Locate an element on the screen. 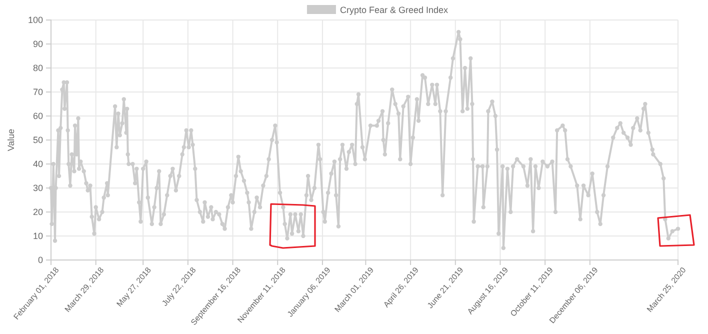 Image resolution: width=708 pixels, height=334 pixels. y-tick-label: 50 is located at coordinates (37, 139).